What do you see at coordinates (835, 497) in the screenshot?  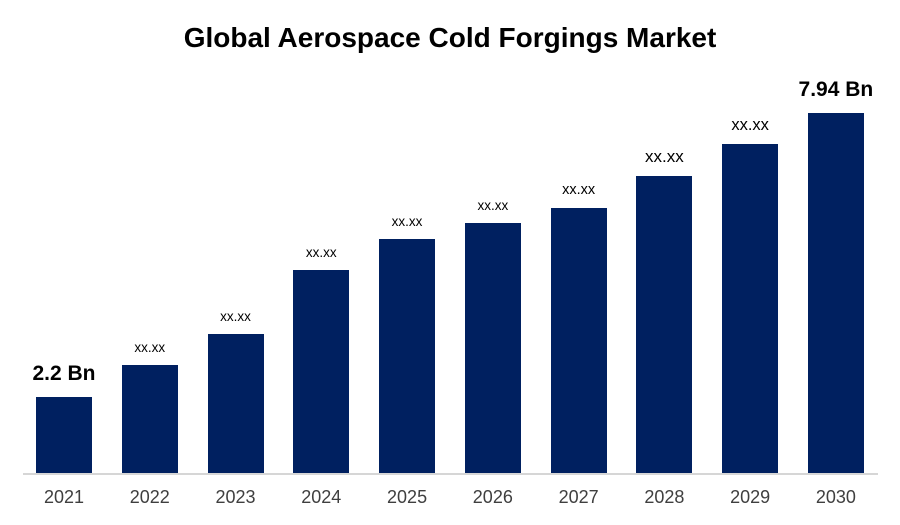 I see `x-axis-label: 2030` at bounding box center [835, 497].